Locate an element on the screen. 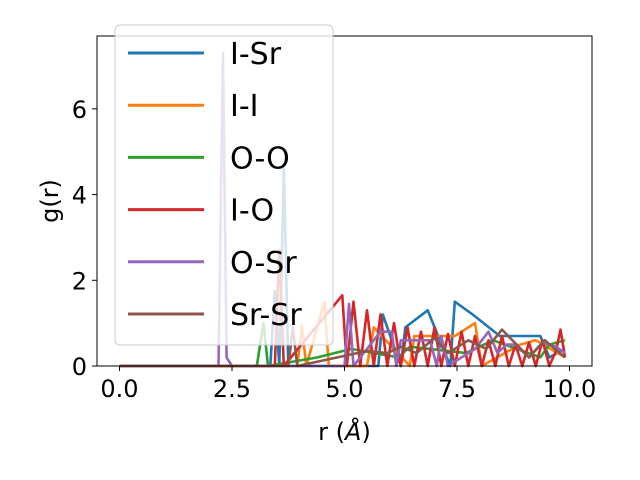 The image size is (640, 480). legend-label-i-o: I-O is located at coordinates (252, 211).